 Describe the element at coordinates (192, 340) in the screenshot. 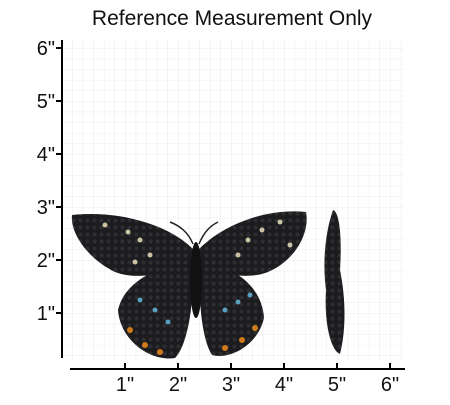

I see `orange-spots` at that location.